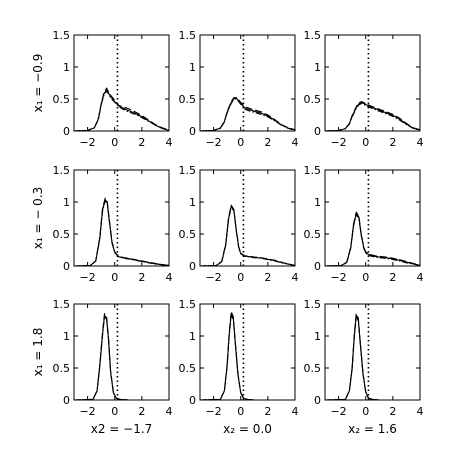 This screenshot has height=455, width=474. Describe the element at coordinates (239, 89) in the screenshot. I see `panel-r0-c1: −2 0 2 4 0 0.5 1 1.5` at that location.